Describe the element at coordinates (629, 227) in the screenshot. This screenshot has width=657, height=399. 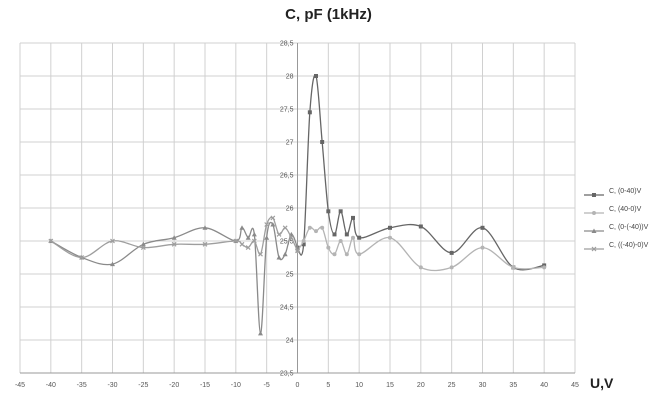
I see `legend-label: C, (0-(-40))V` at that location.